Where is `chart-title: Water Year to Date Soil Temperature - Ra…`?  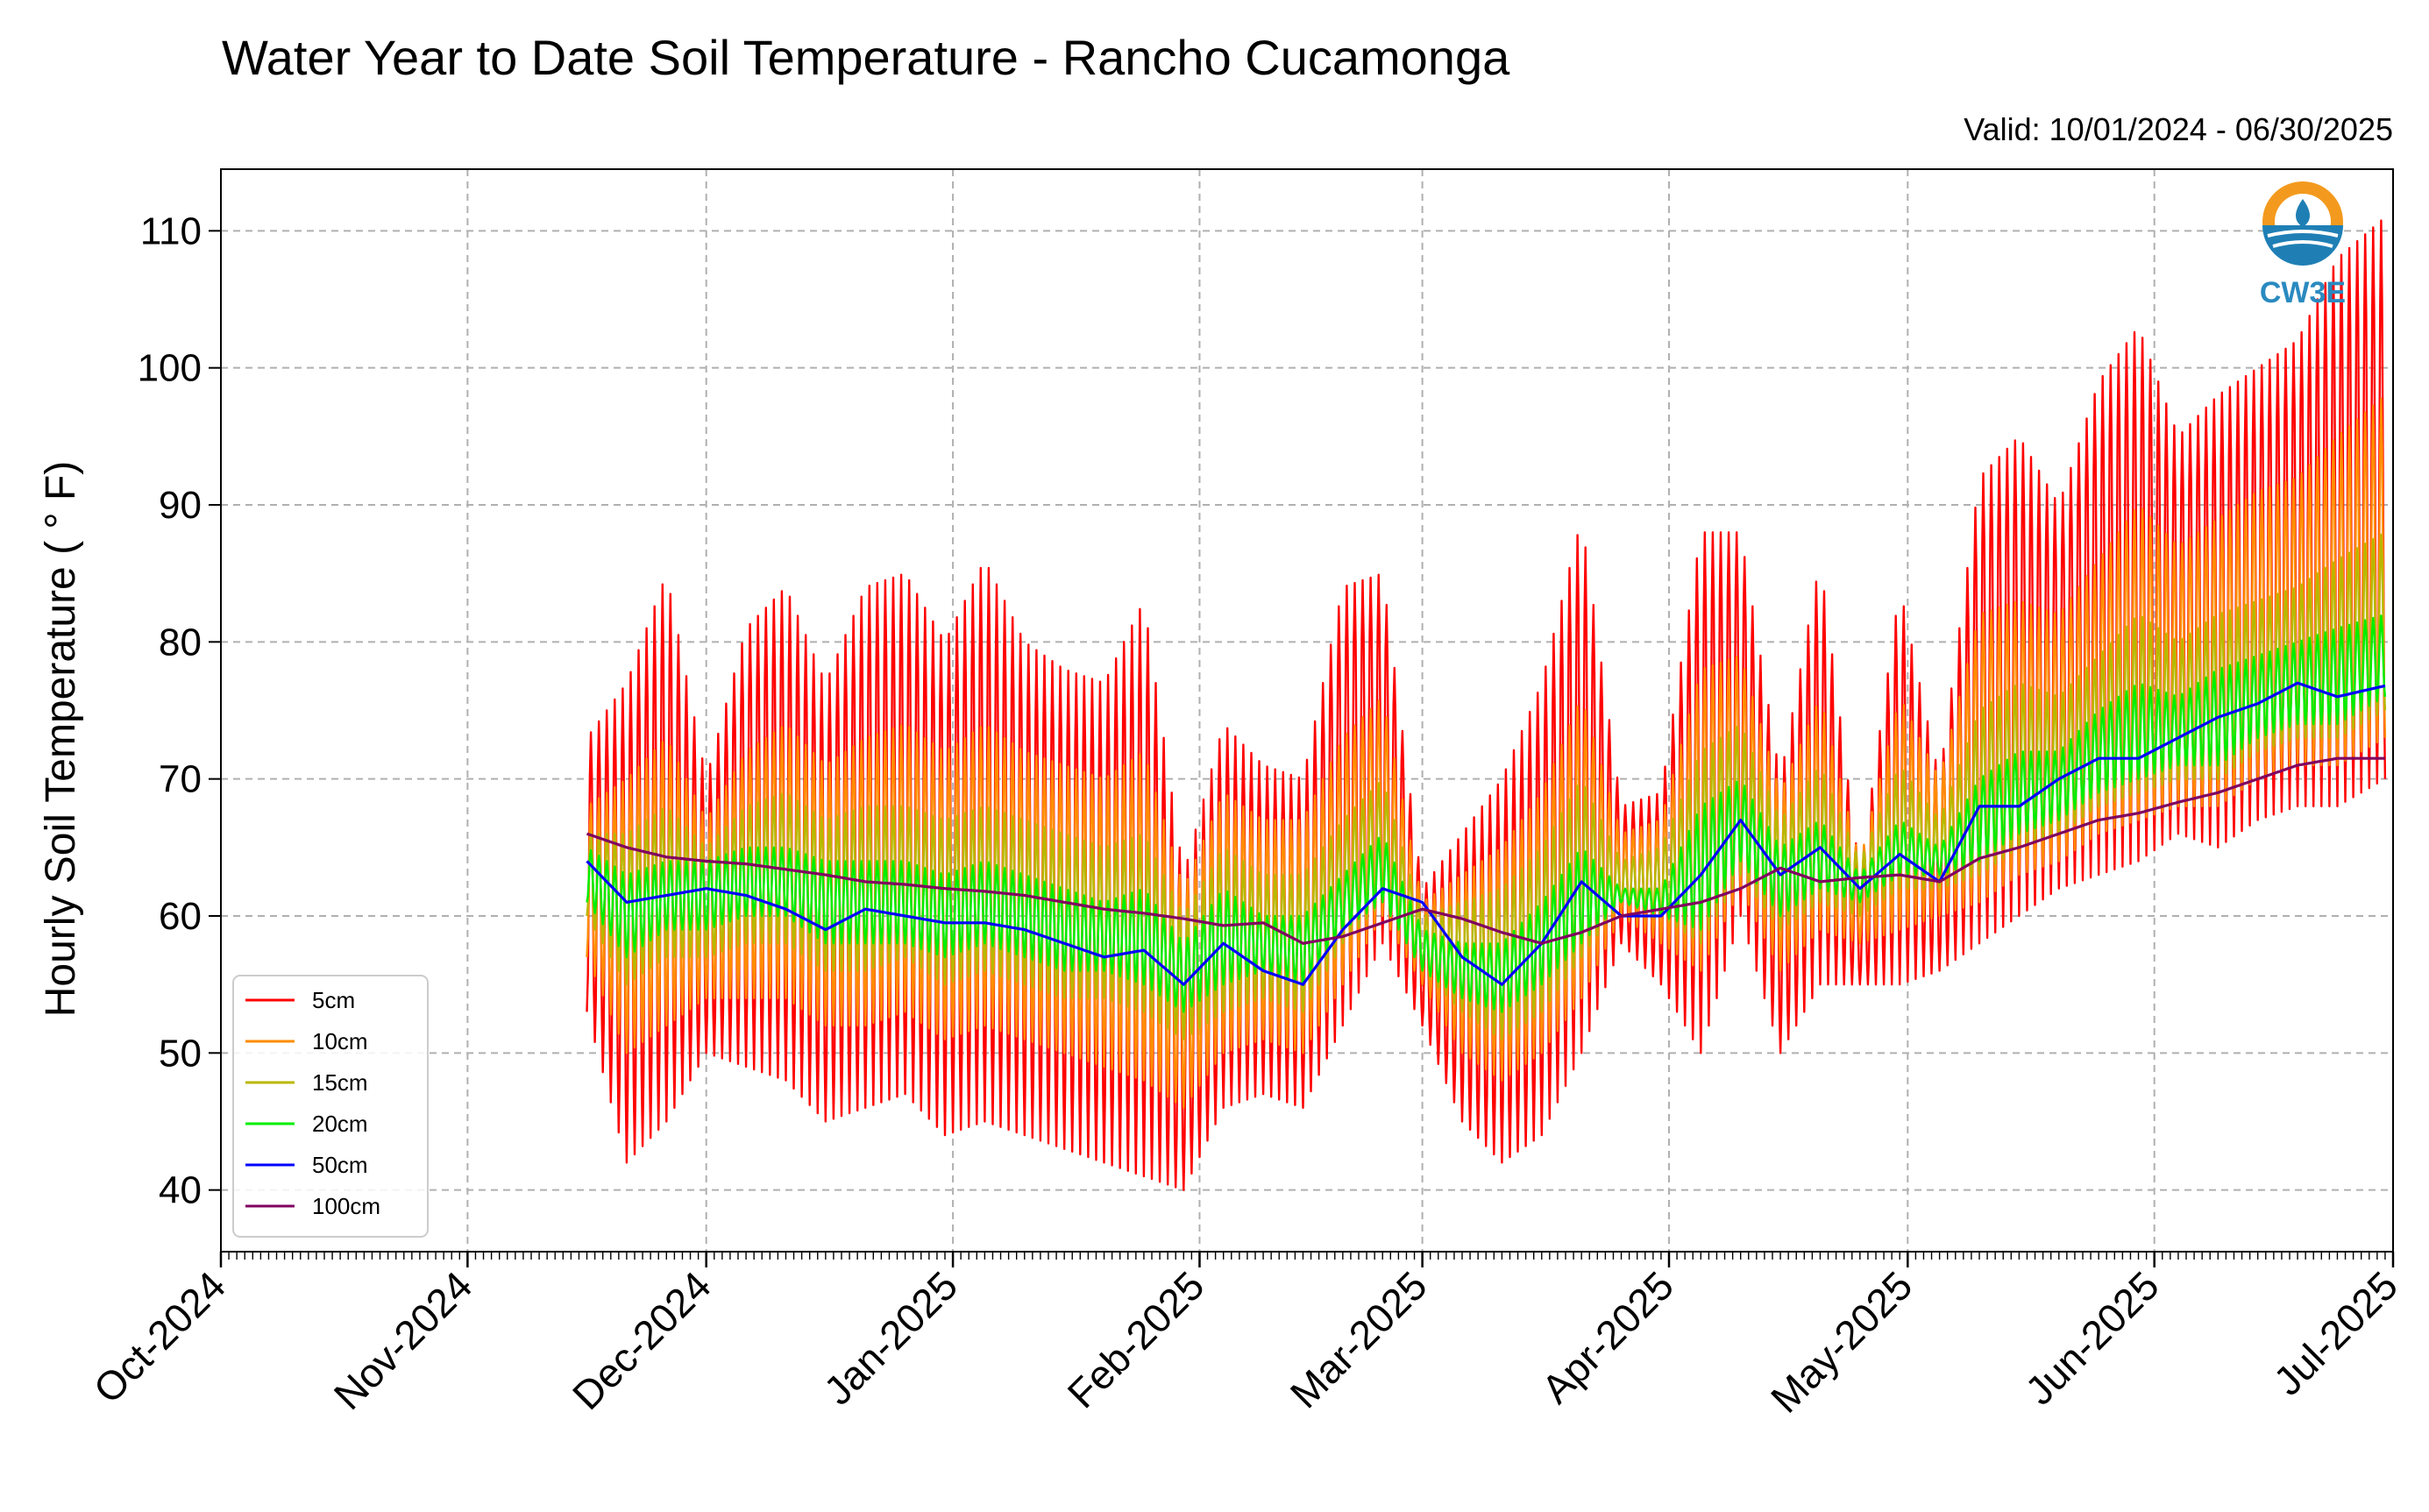 chart-title: Water Year to Date Soil Temperature - Ra… is located at coordinates (866, 57).